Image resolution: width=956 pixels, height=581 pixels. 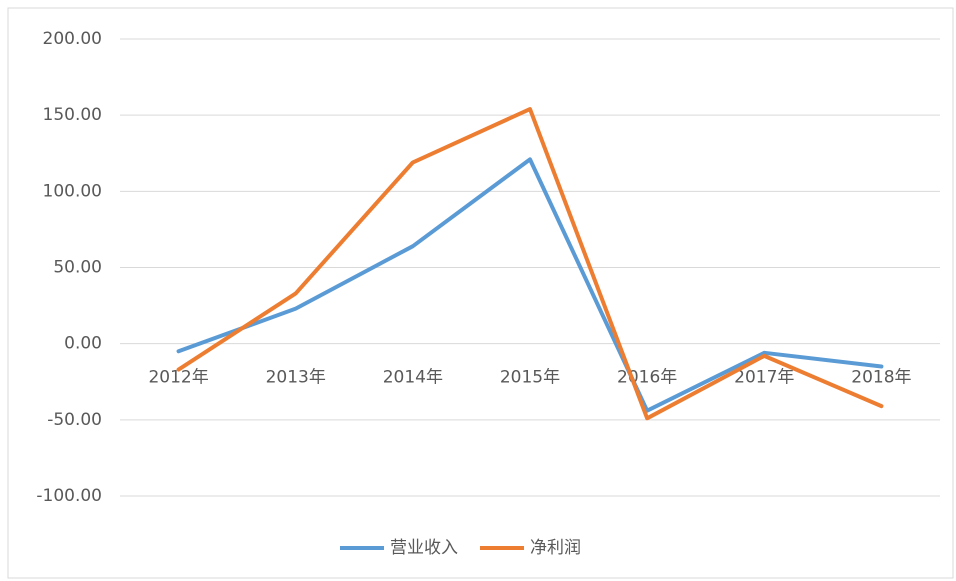 What do you see at coordinates (72, 191) in the screenshot?
I see `y-tick-label: 100.00` at bounding box center [72, 191].